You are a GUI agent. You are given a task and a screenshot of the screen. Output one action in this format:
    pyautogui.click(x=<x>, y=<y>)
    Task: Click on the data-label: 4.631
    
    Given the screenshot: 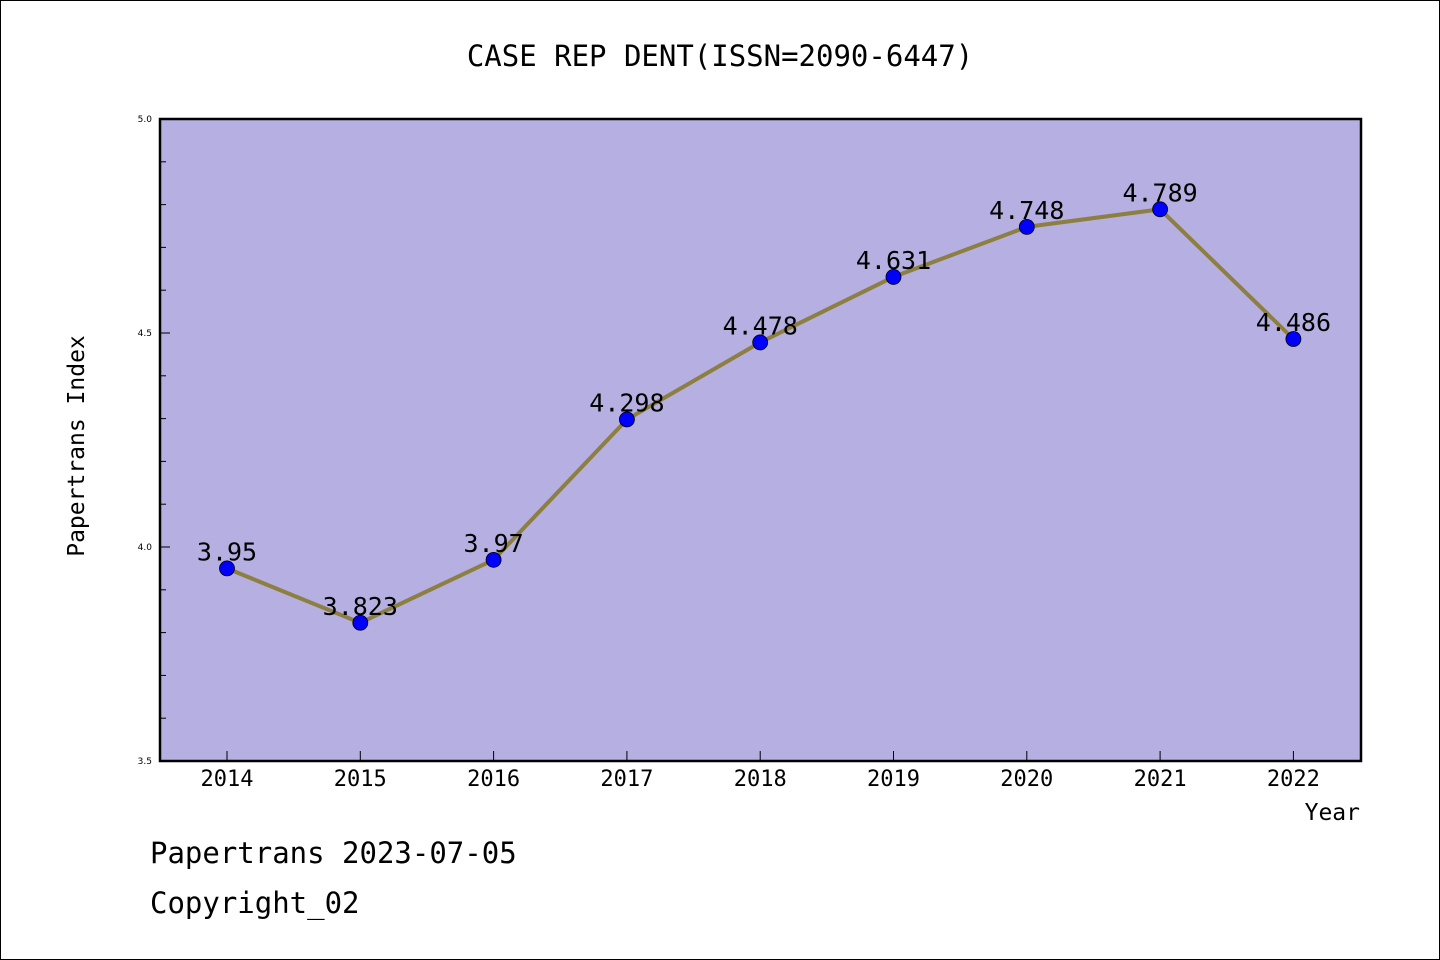 What is the action you would take?
    pyautogui.click(x=893, y=260)
    